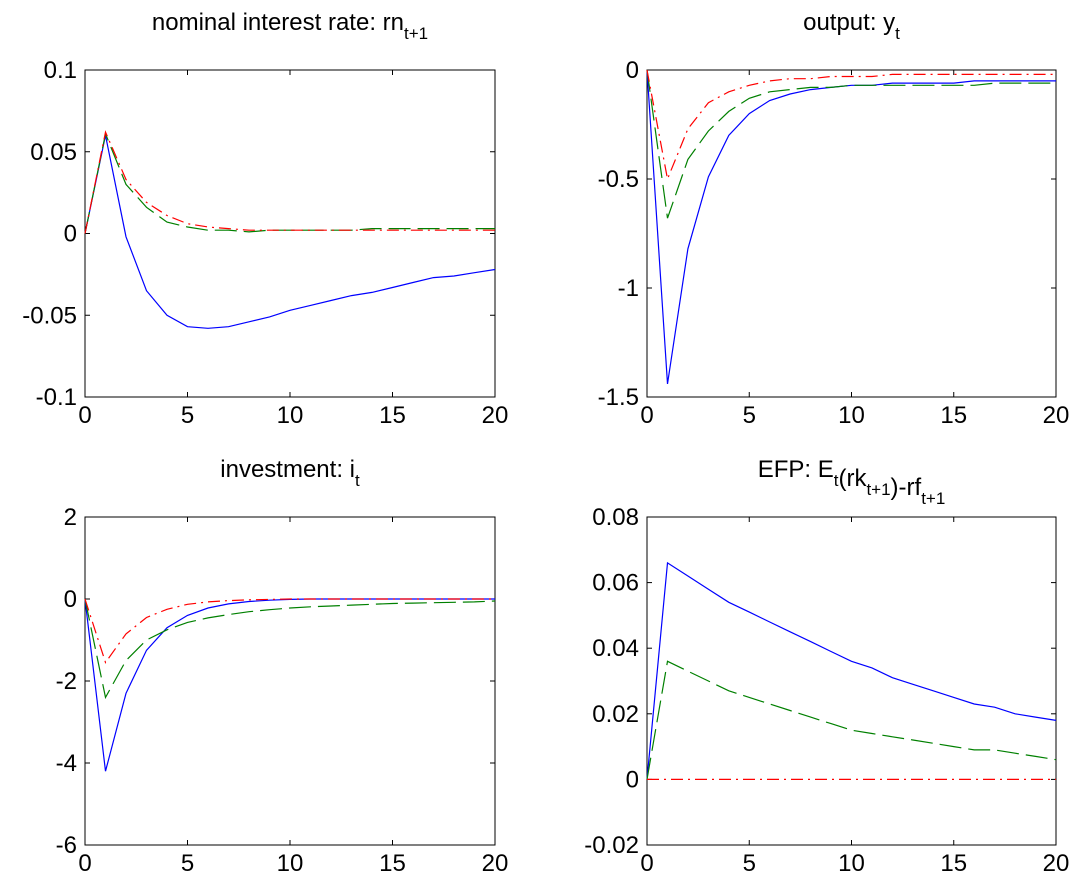 The width and height of the screenshot is (1085, 883). I want to click on y-tick-label: -2, so click(66, 681).